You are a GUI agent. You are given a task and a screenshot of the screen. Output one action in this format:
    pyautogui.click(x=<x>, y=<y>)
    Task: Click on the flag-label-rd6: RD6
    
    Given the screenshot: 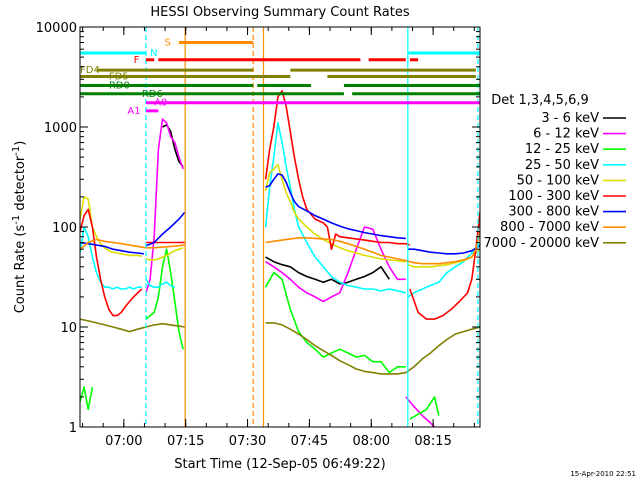 What is the action you would take?
    pyautogui.click(x=152, y=94)
    